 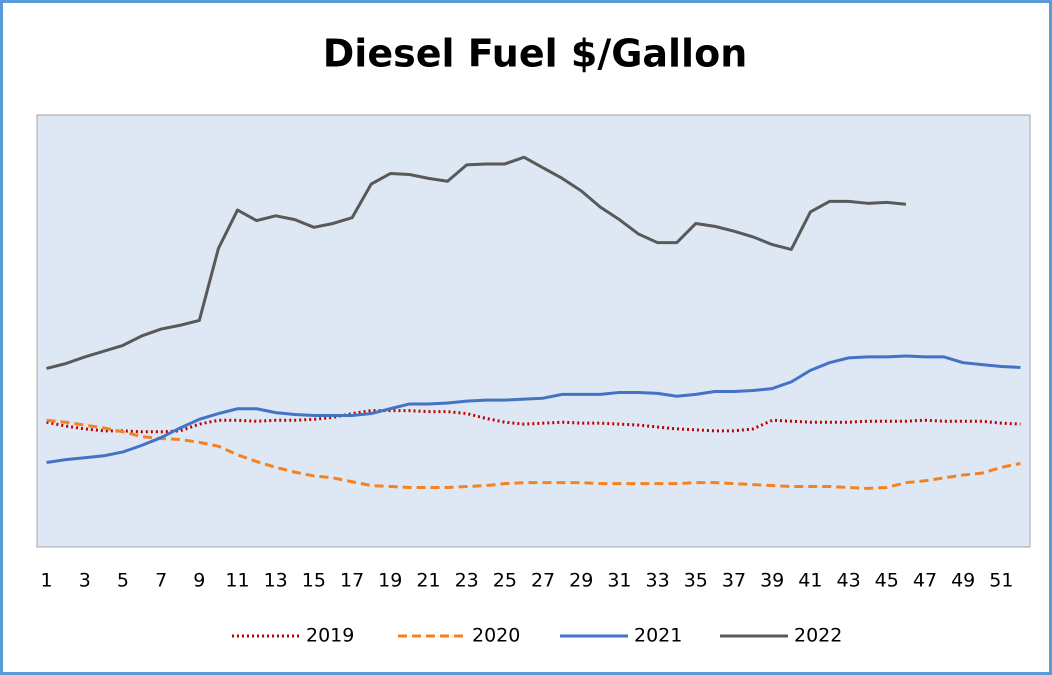 I want to click on x-tick-label: 21, so click(x=428, y=581).